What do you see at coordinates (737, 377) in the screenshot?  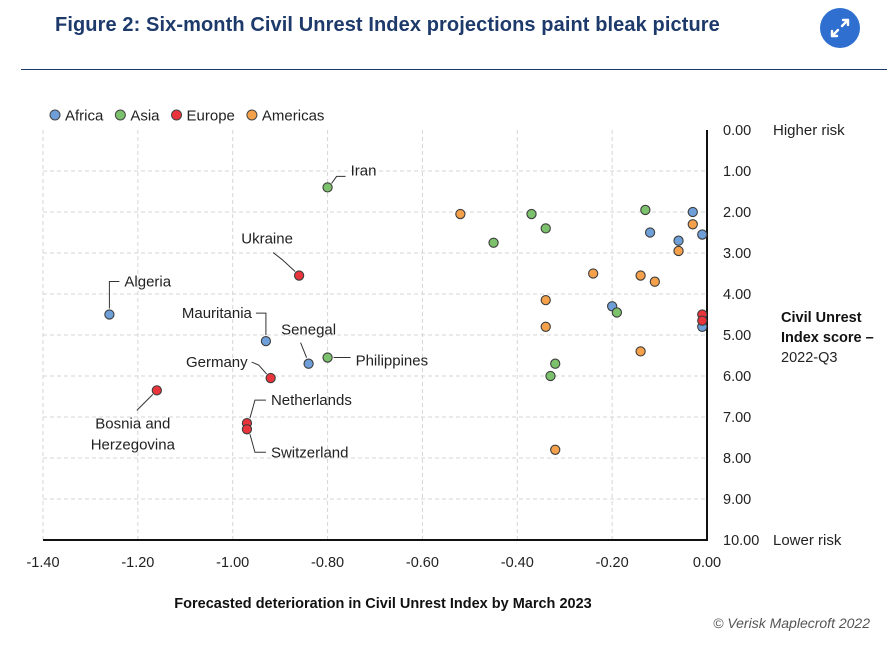 I see `y-tick-label: 6.00` at bounding box center [737, 377].